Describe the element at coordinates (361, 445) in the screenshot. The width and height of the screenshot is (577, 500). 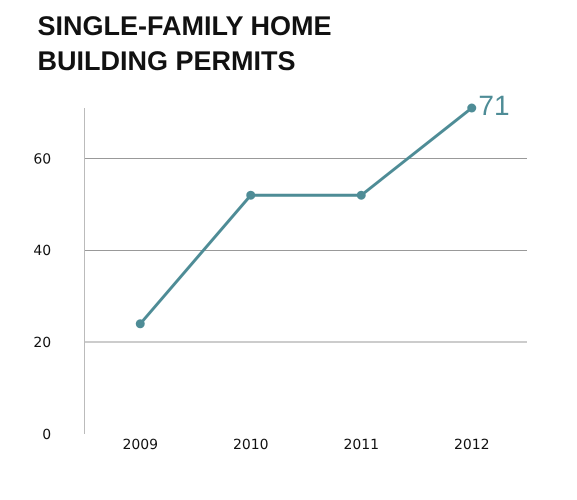
I see `x-tick-label: 2011` at that location.